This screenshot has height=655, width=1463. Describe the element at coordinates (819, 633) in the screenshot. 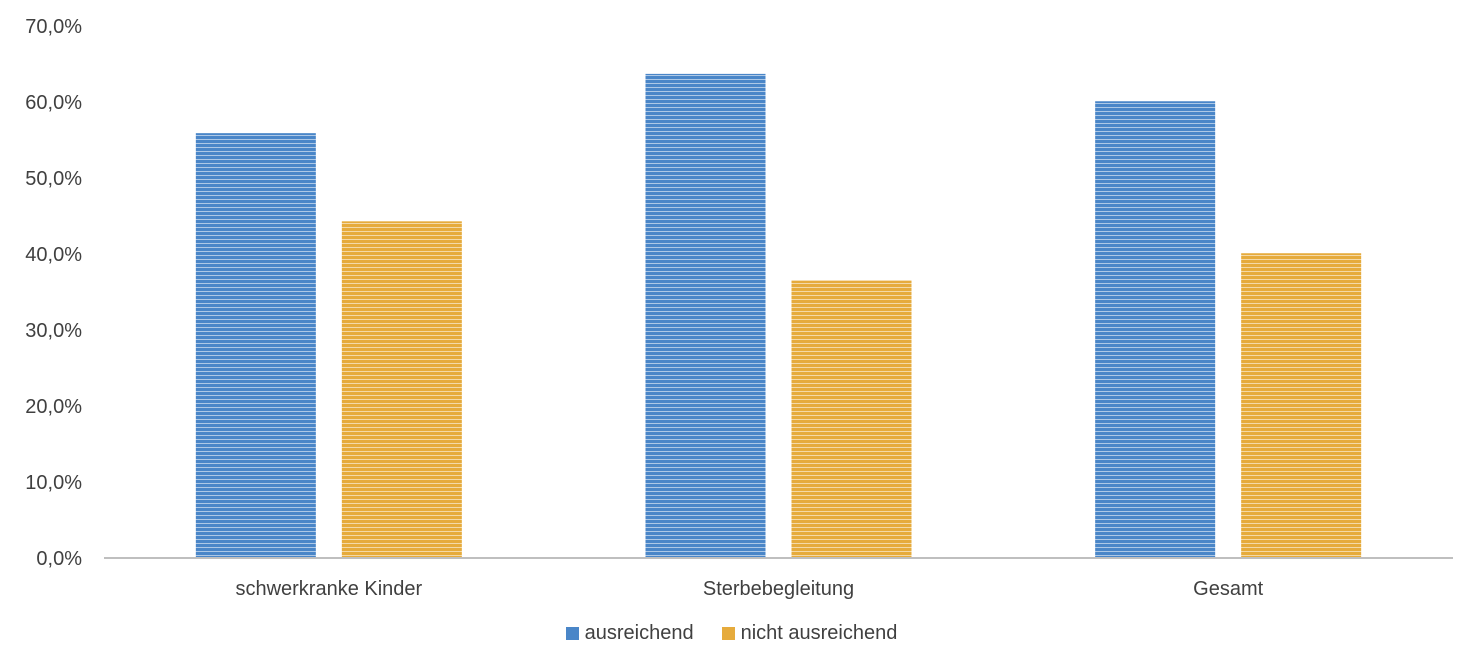

I see `legend-label-nicht-ausreichend: nicht ausreichend` at that location.